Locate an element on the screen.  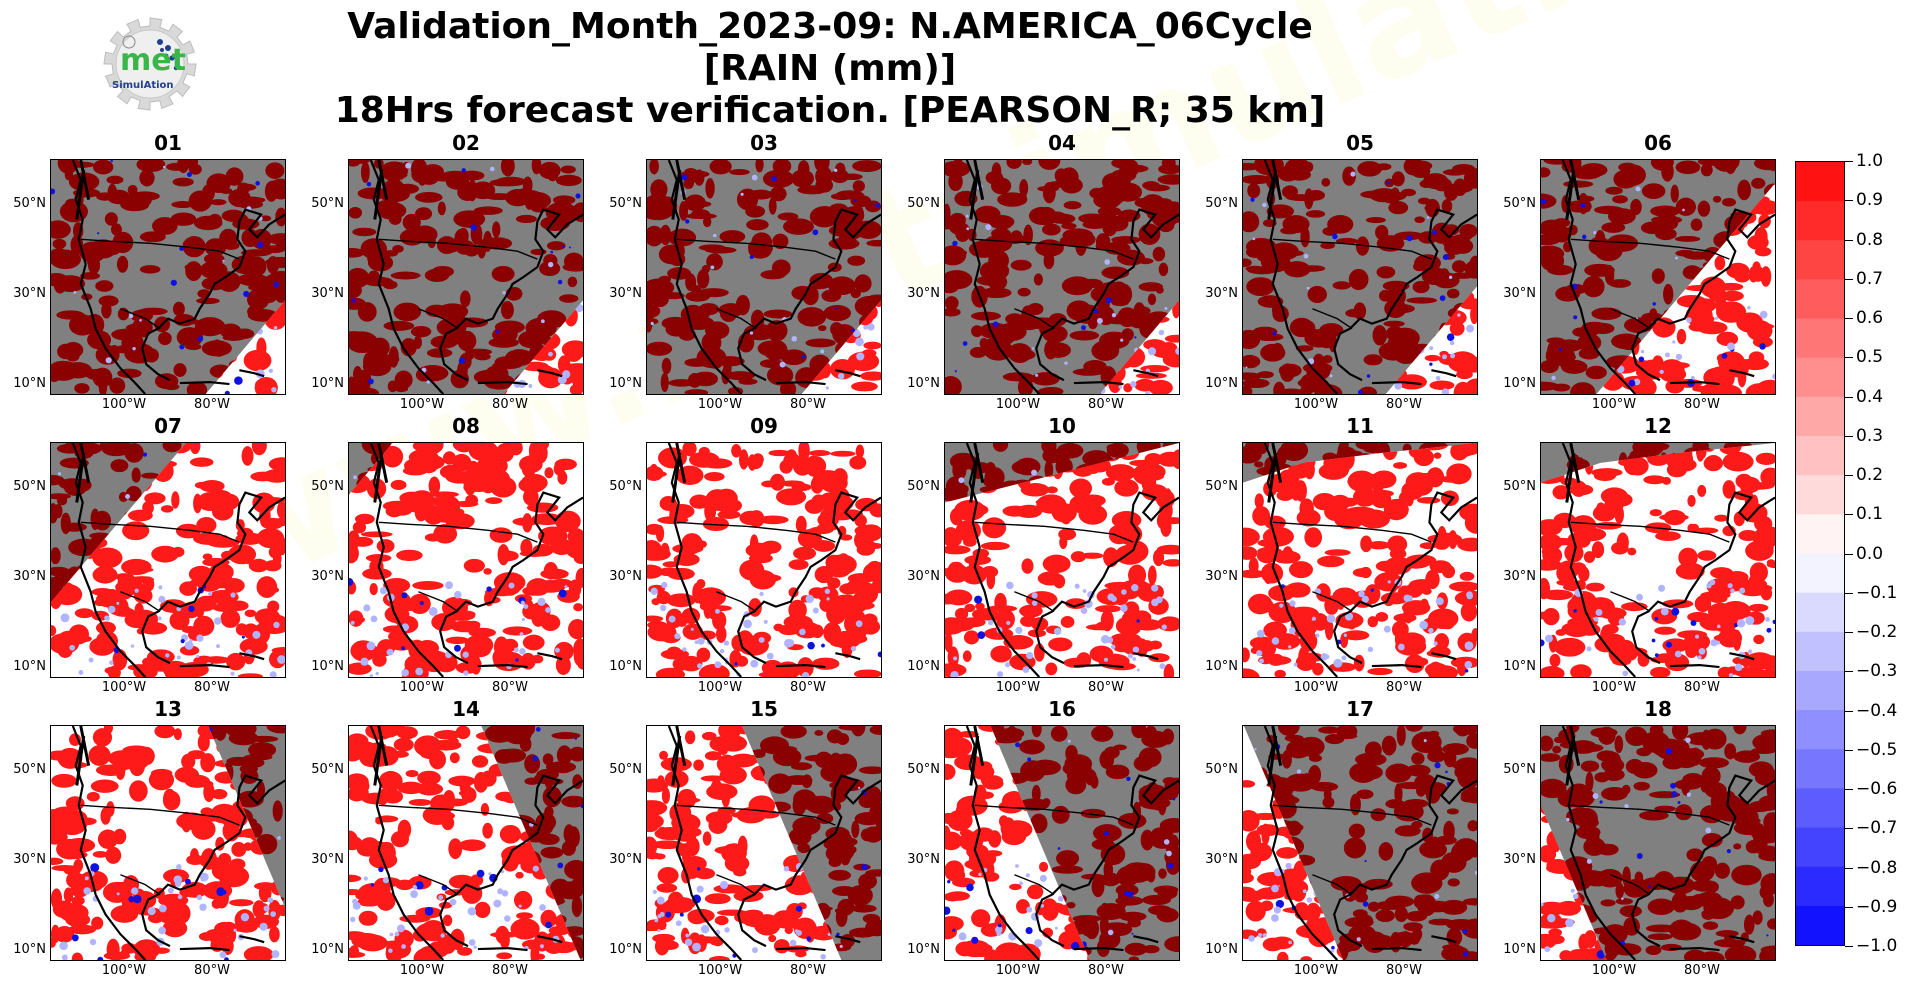
colorbar-tick-label: −0.4 is located at coordinates (1877, 710).